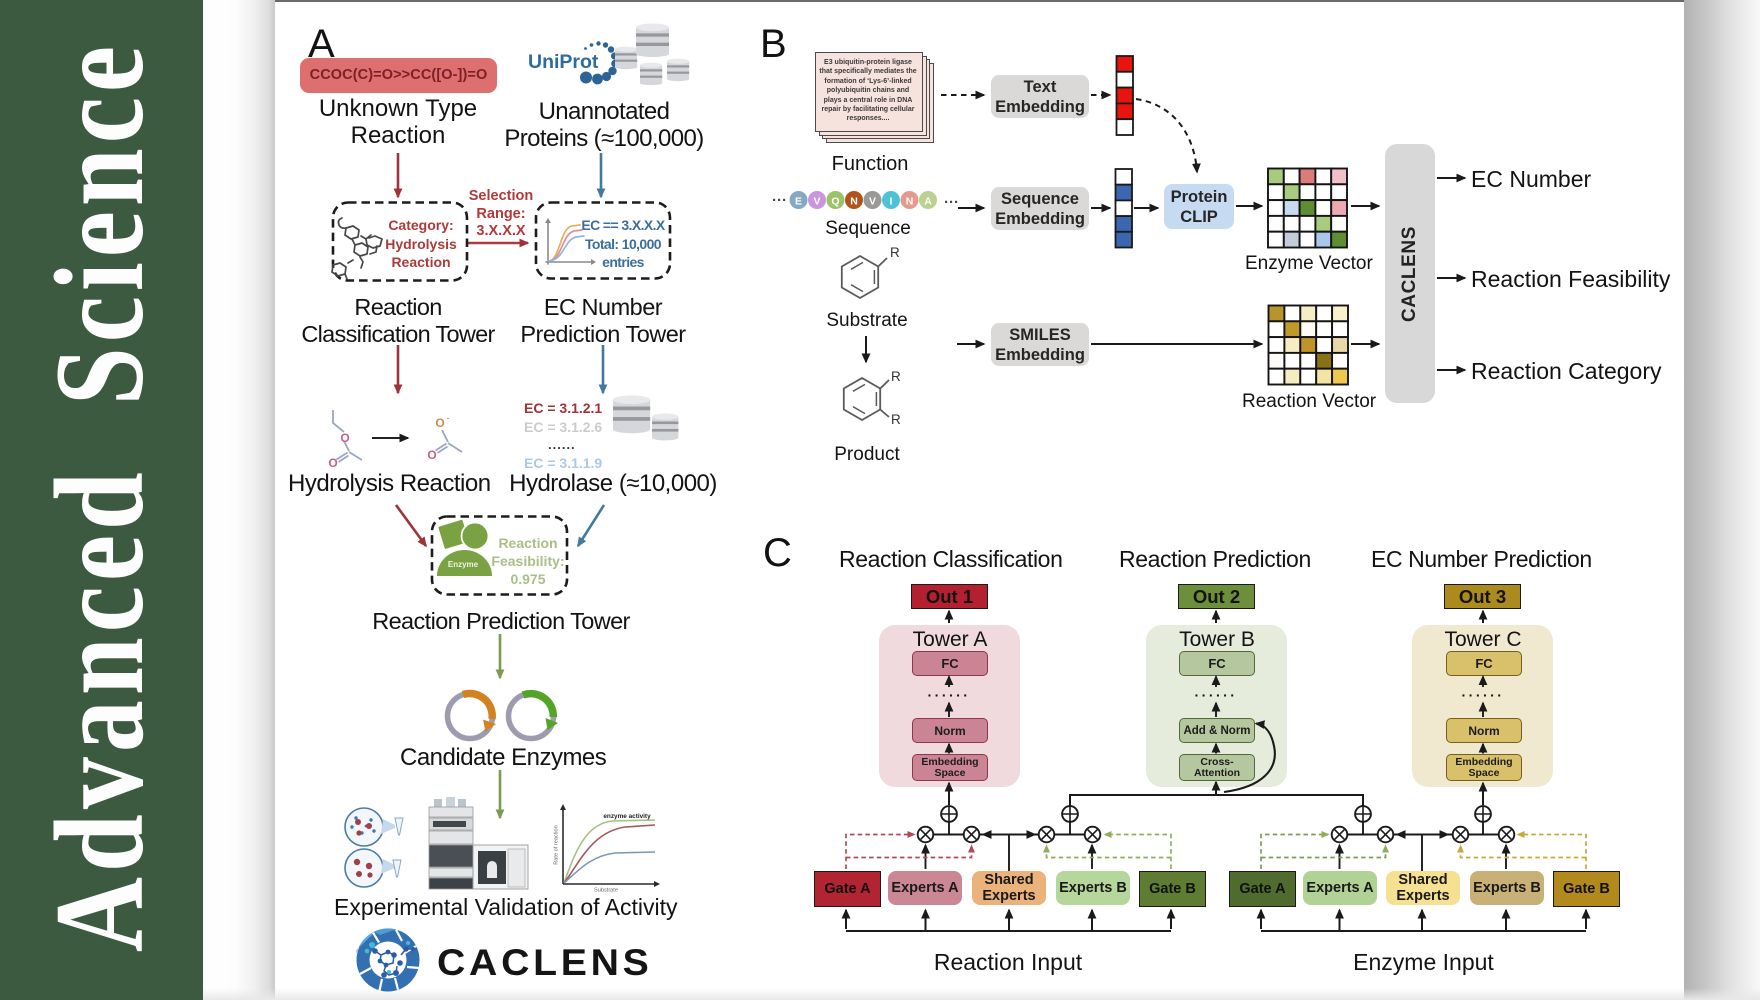  What do you see at coordinates (835, 202) in the screenshot?
I see `svg-text: Q` at bounding box center [835, 202].